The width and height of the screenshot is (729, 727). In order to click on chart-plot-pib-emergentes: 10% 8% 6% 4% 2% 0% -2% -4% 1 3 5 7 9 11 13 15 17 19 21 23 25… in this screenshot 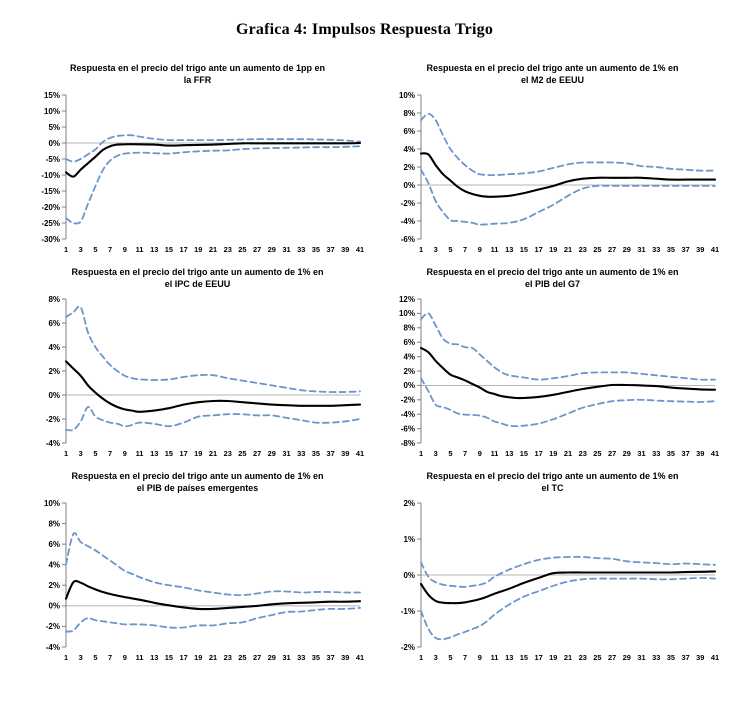, I will do `click(197, 581)`.